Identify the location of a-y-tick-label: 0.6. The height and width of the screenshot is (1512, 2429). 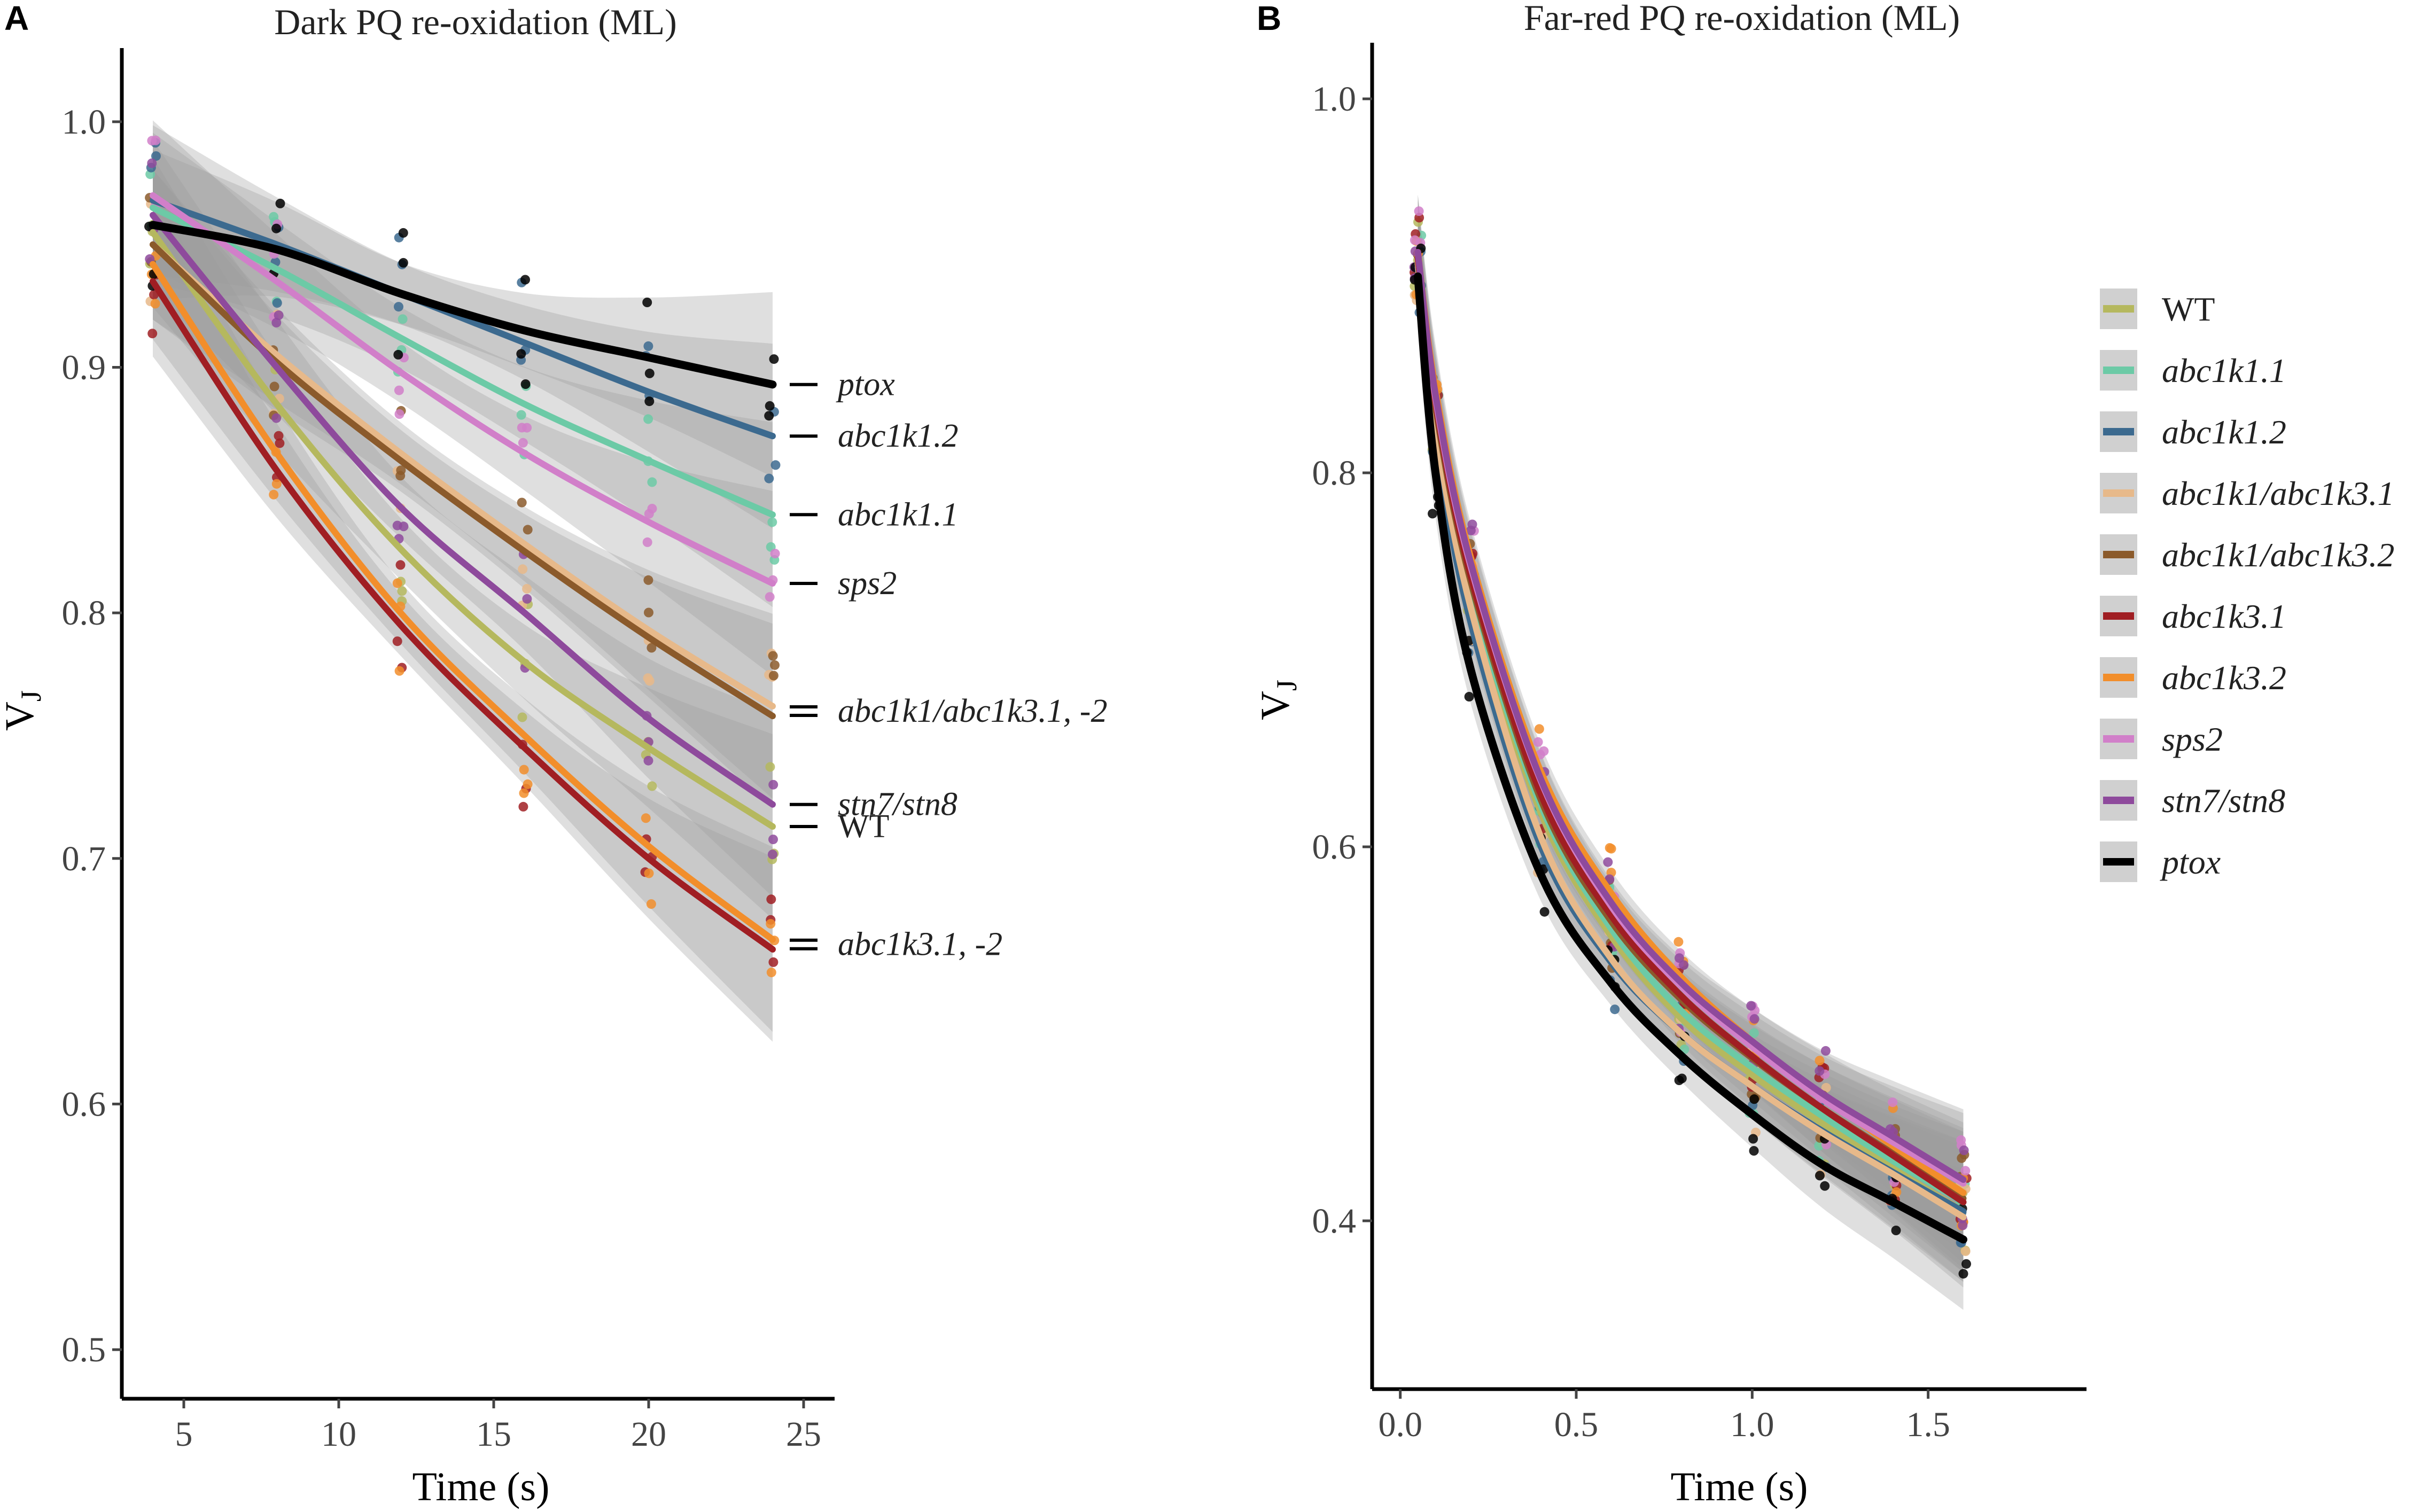
(84, 1104).